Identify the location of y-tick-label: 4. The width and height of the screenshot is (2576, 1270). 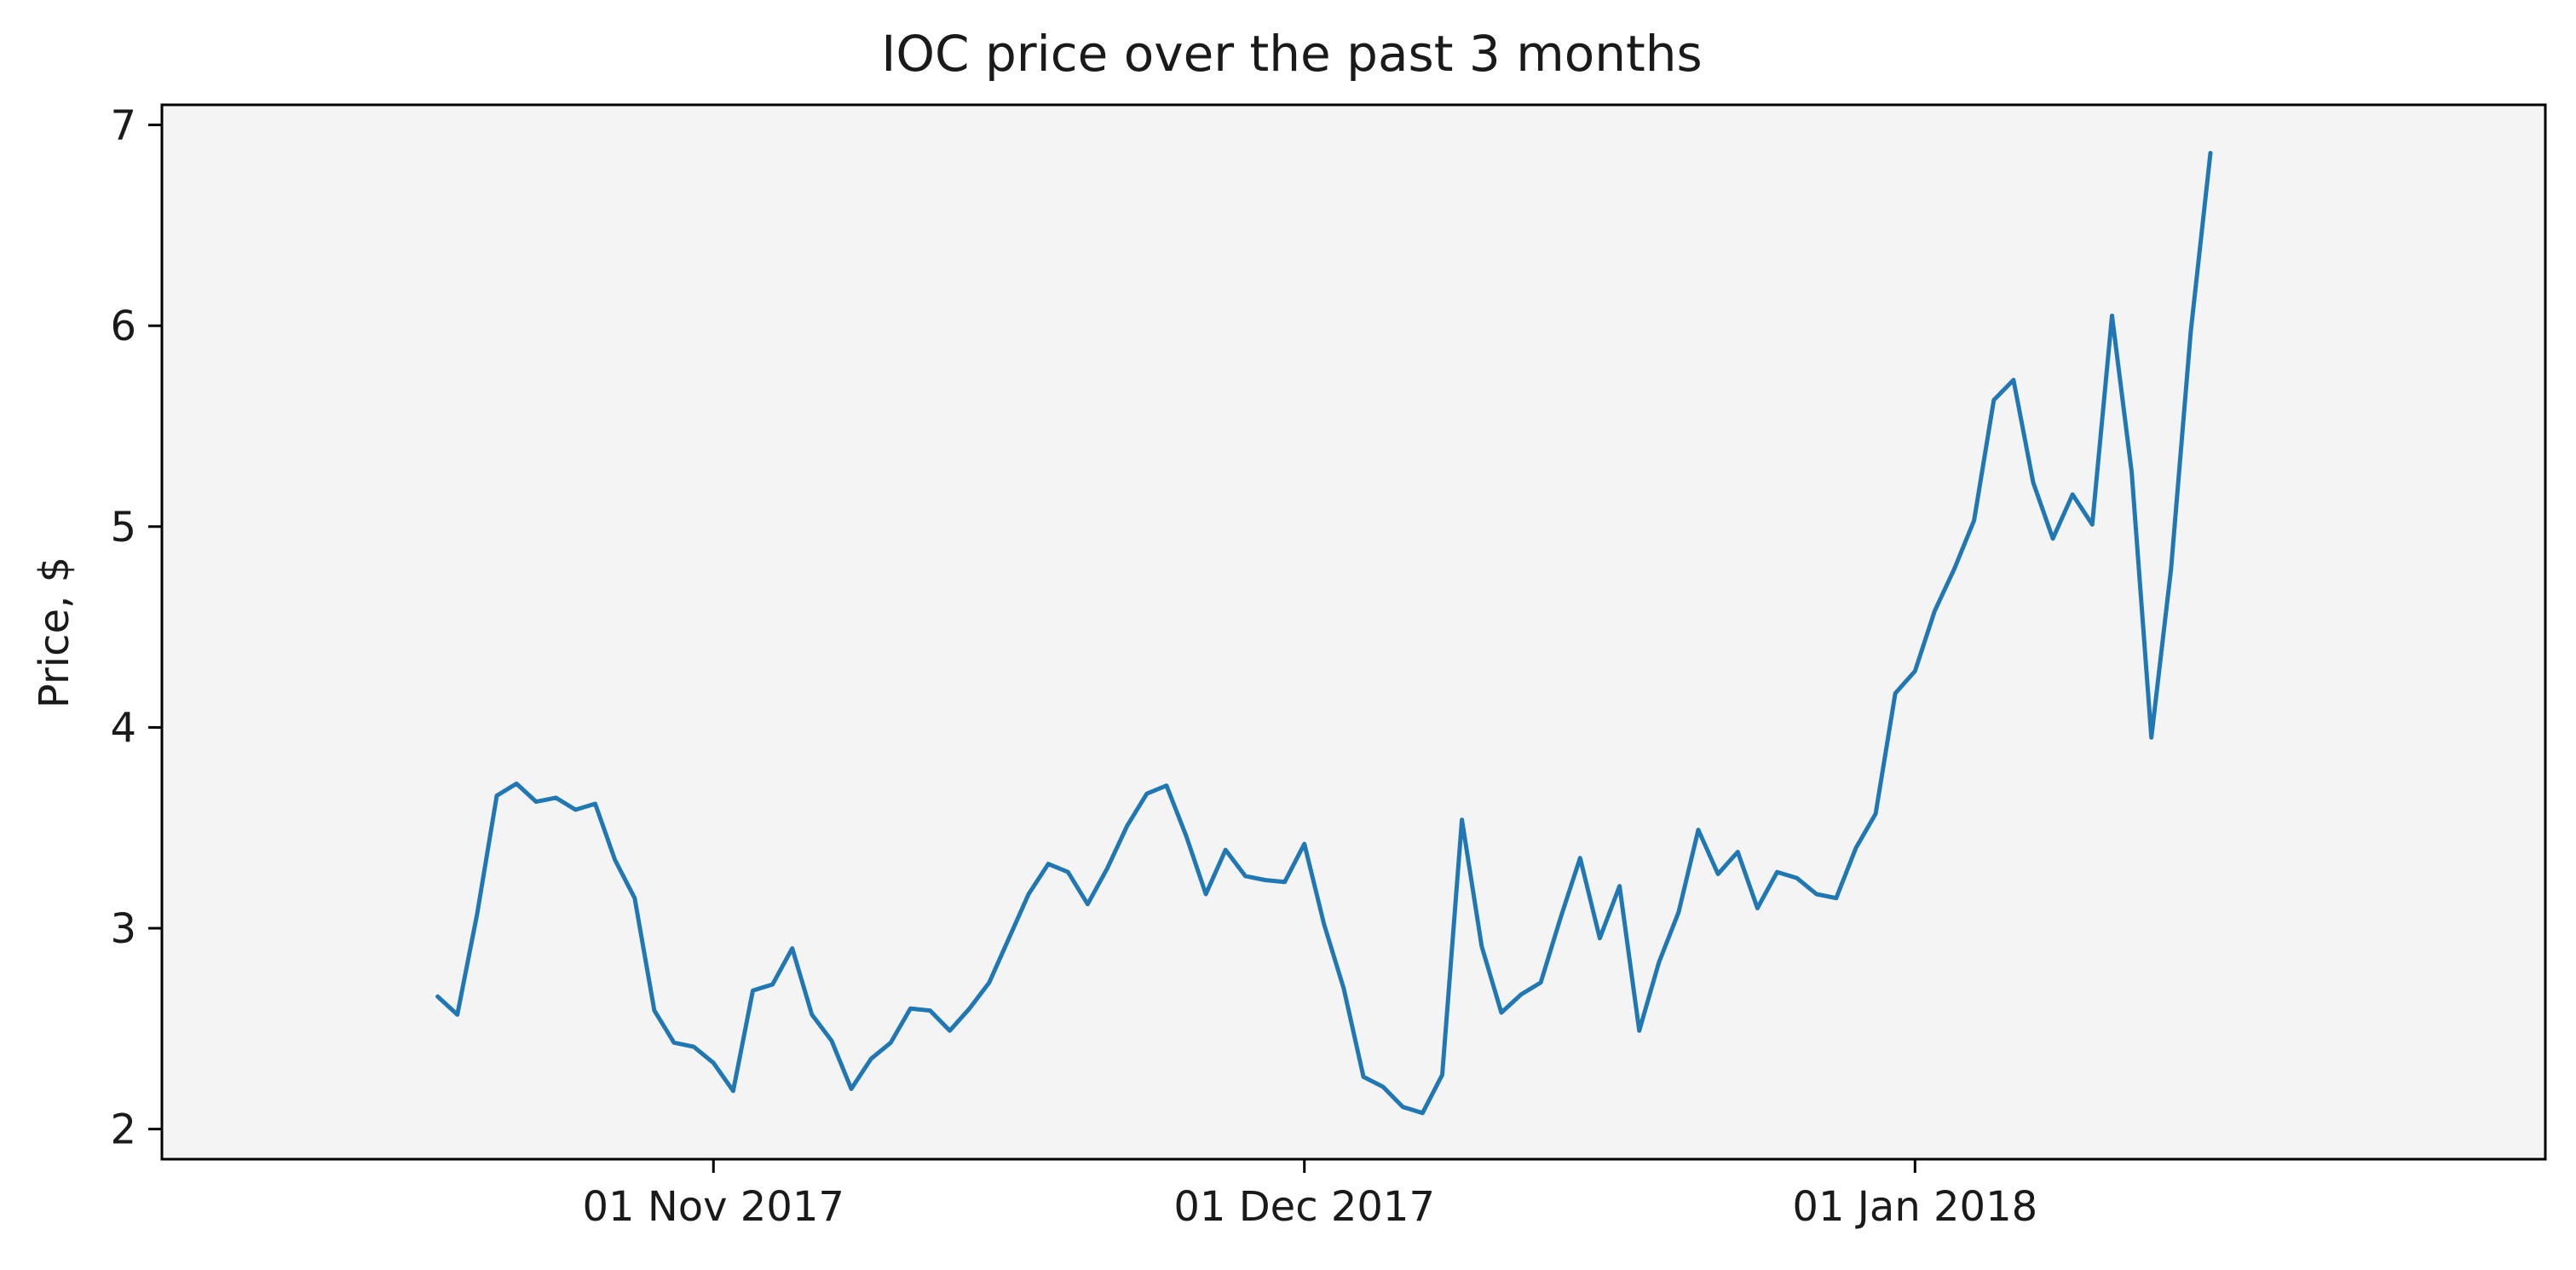
(123, 728).